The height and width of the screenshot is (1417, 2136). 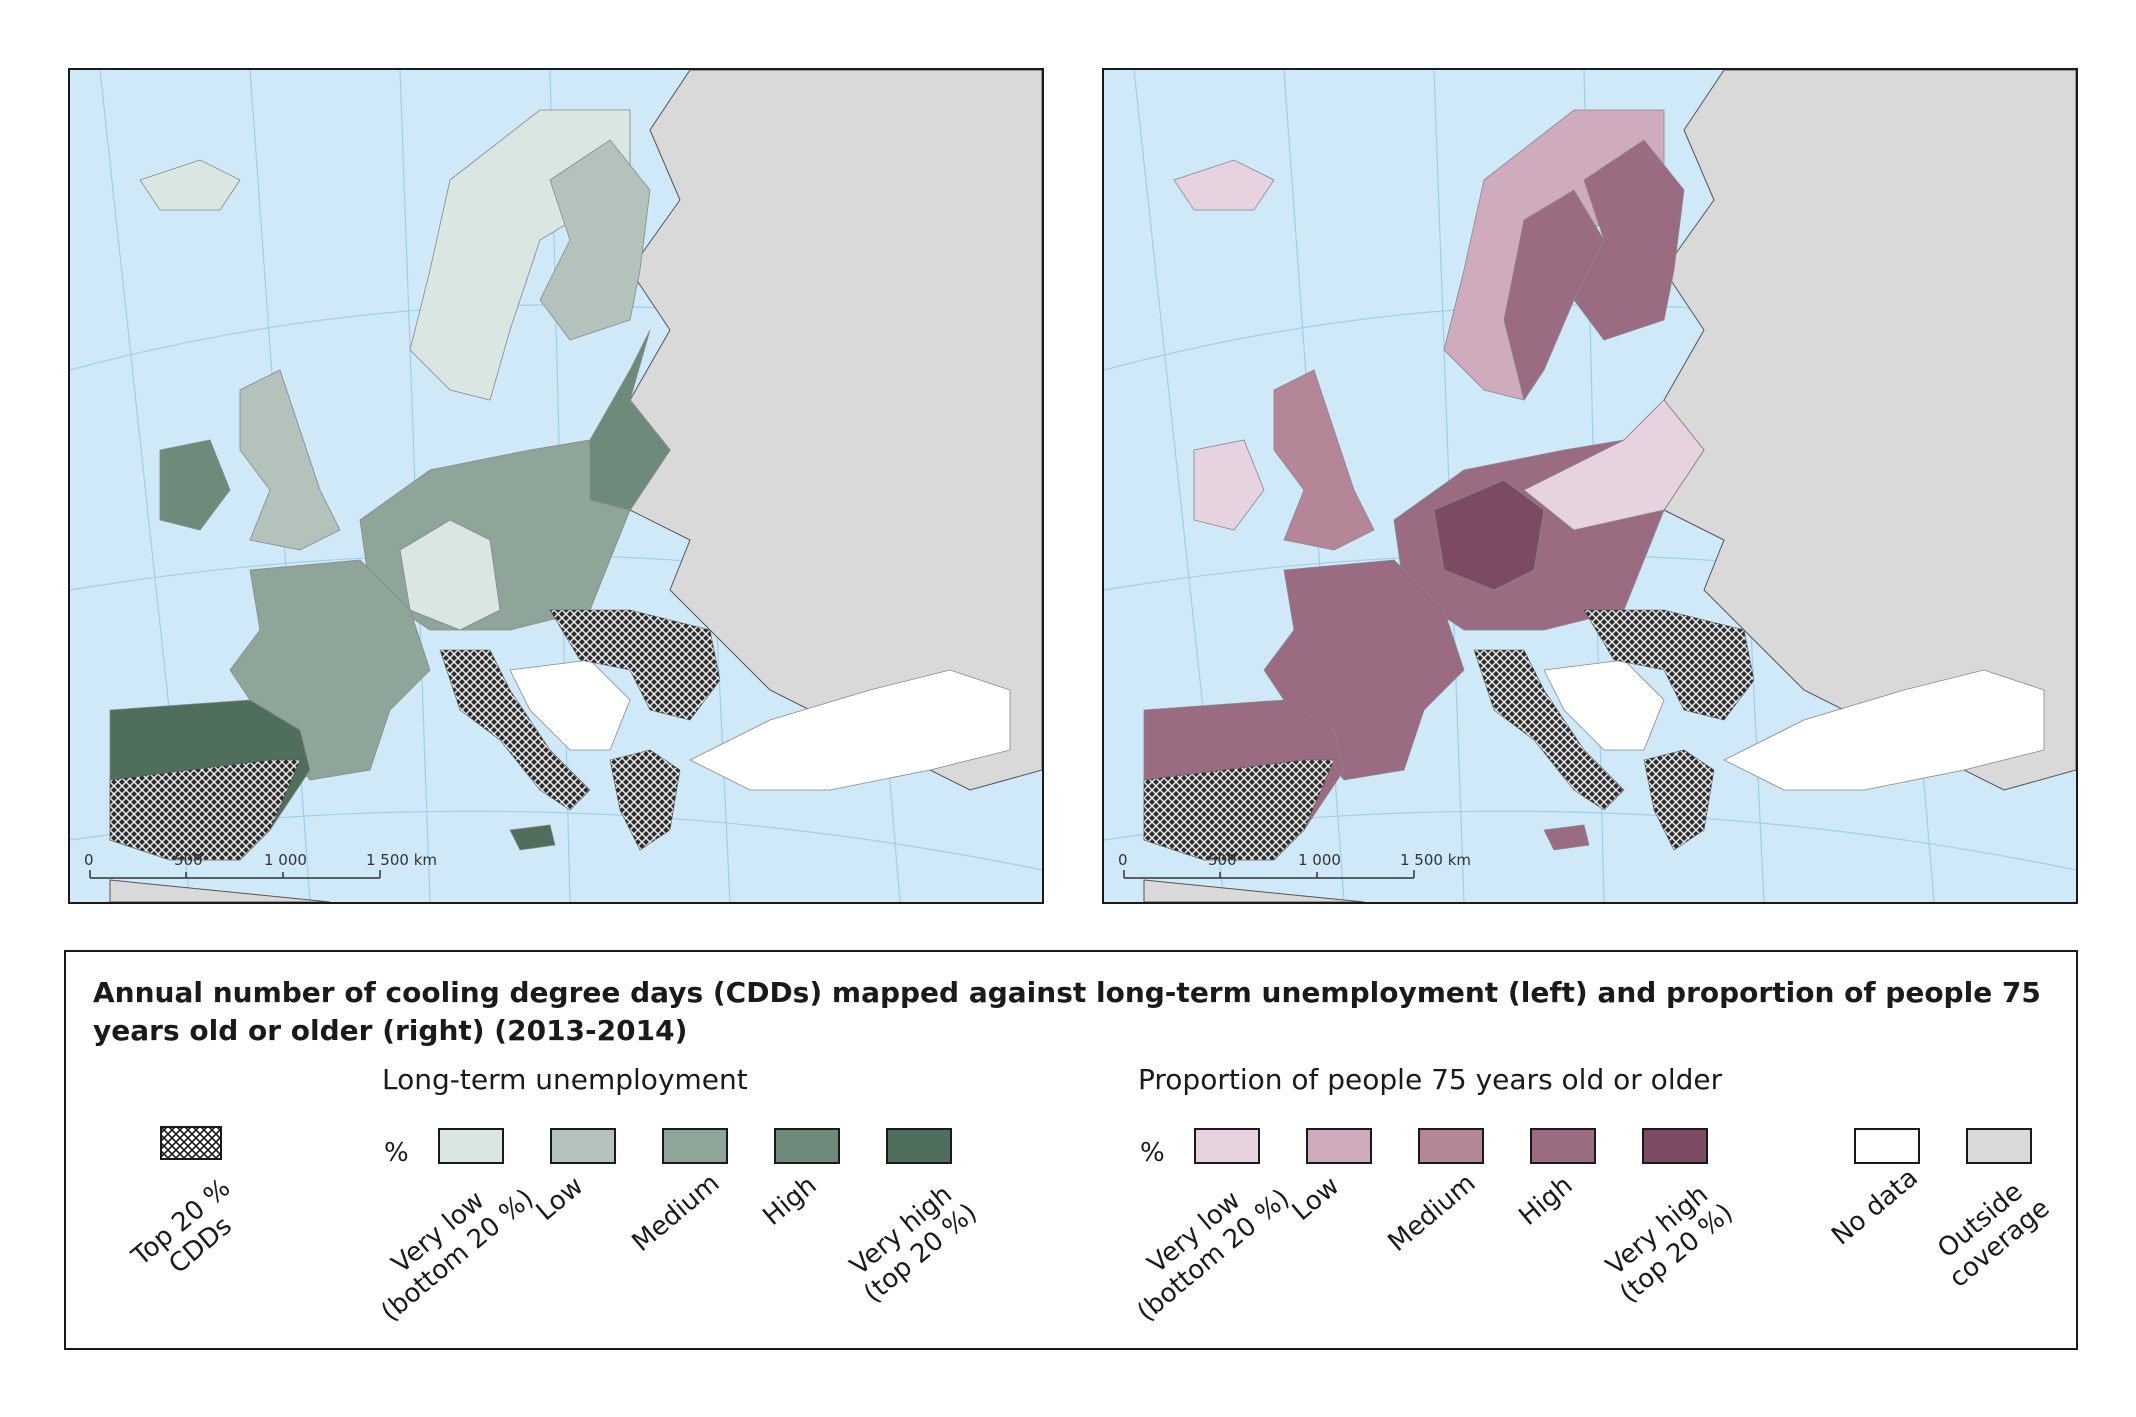 What do you see at coordinates (919, 1146) in the screenshot?
I see `swatch-unemployment-very-high` at bounding box center [919, 1146].